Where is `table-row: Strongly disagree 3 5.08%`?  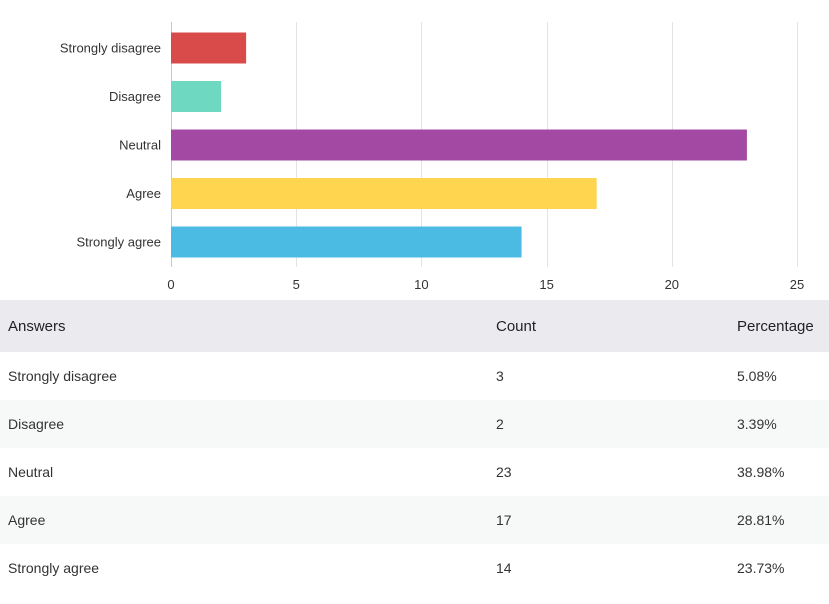 table-row: Strongly disagree 3 5.08% is located at coordinates (414, 376).